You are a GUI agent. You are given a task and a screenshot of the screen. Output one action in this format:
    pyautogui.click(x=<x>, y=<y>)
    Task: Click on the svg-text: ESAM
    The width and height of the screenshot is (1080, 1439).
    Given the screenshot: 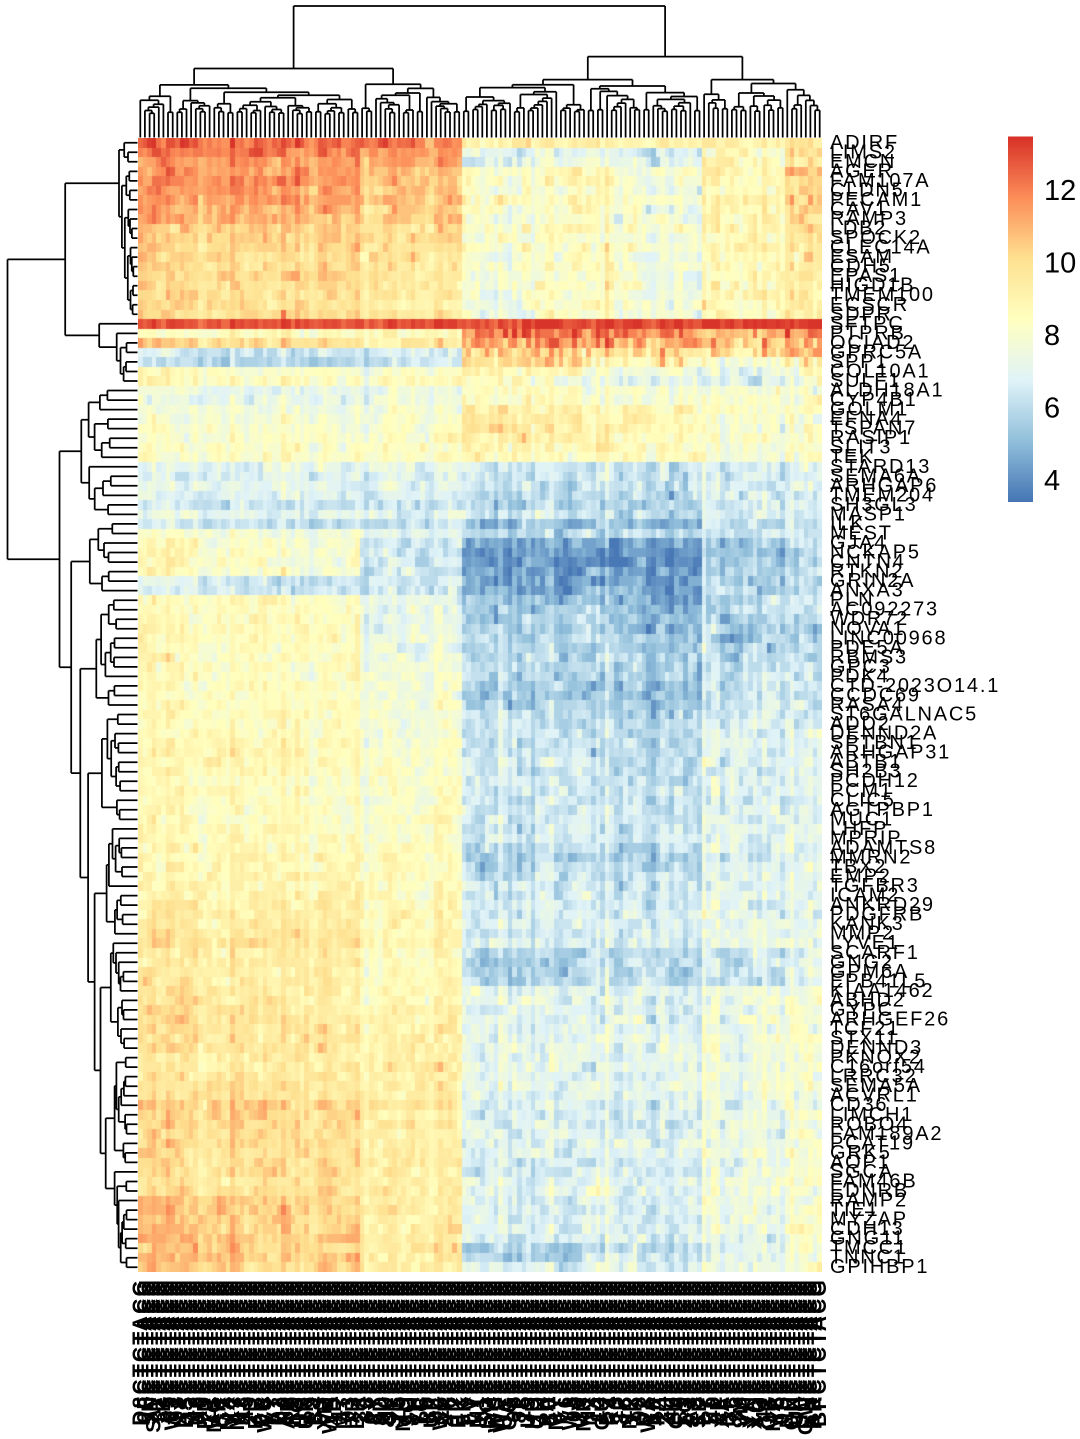 What is the action you would take?
    pyautogui.click(x=862, y=257)
    